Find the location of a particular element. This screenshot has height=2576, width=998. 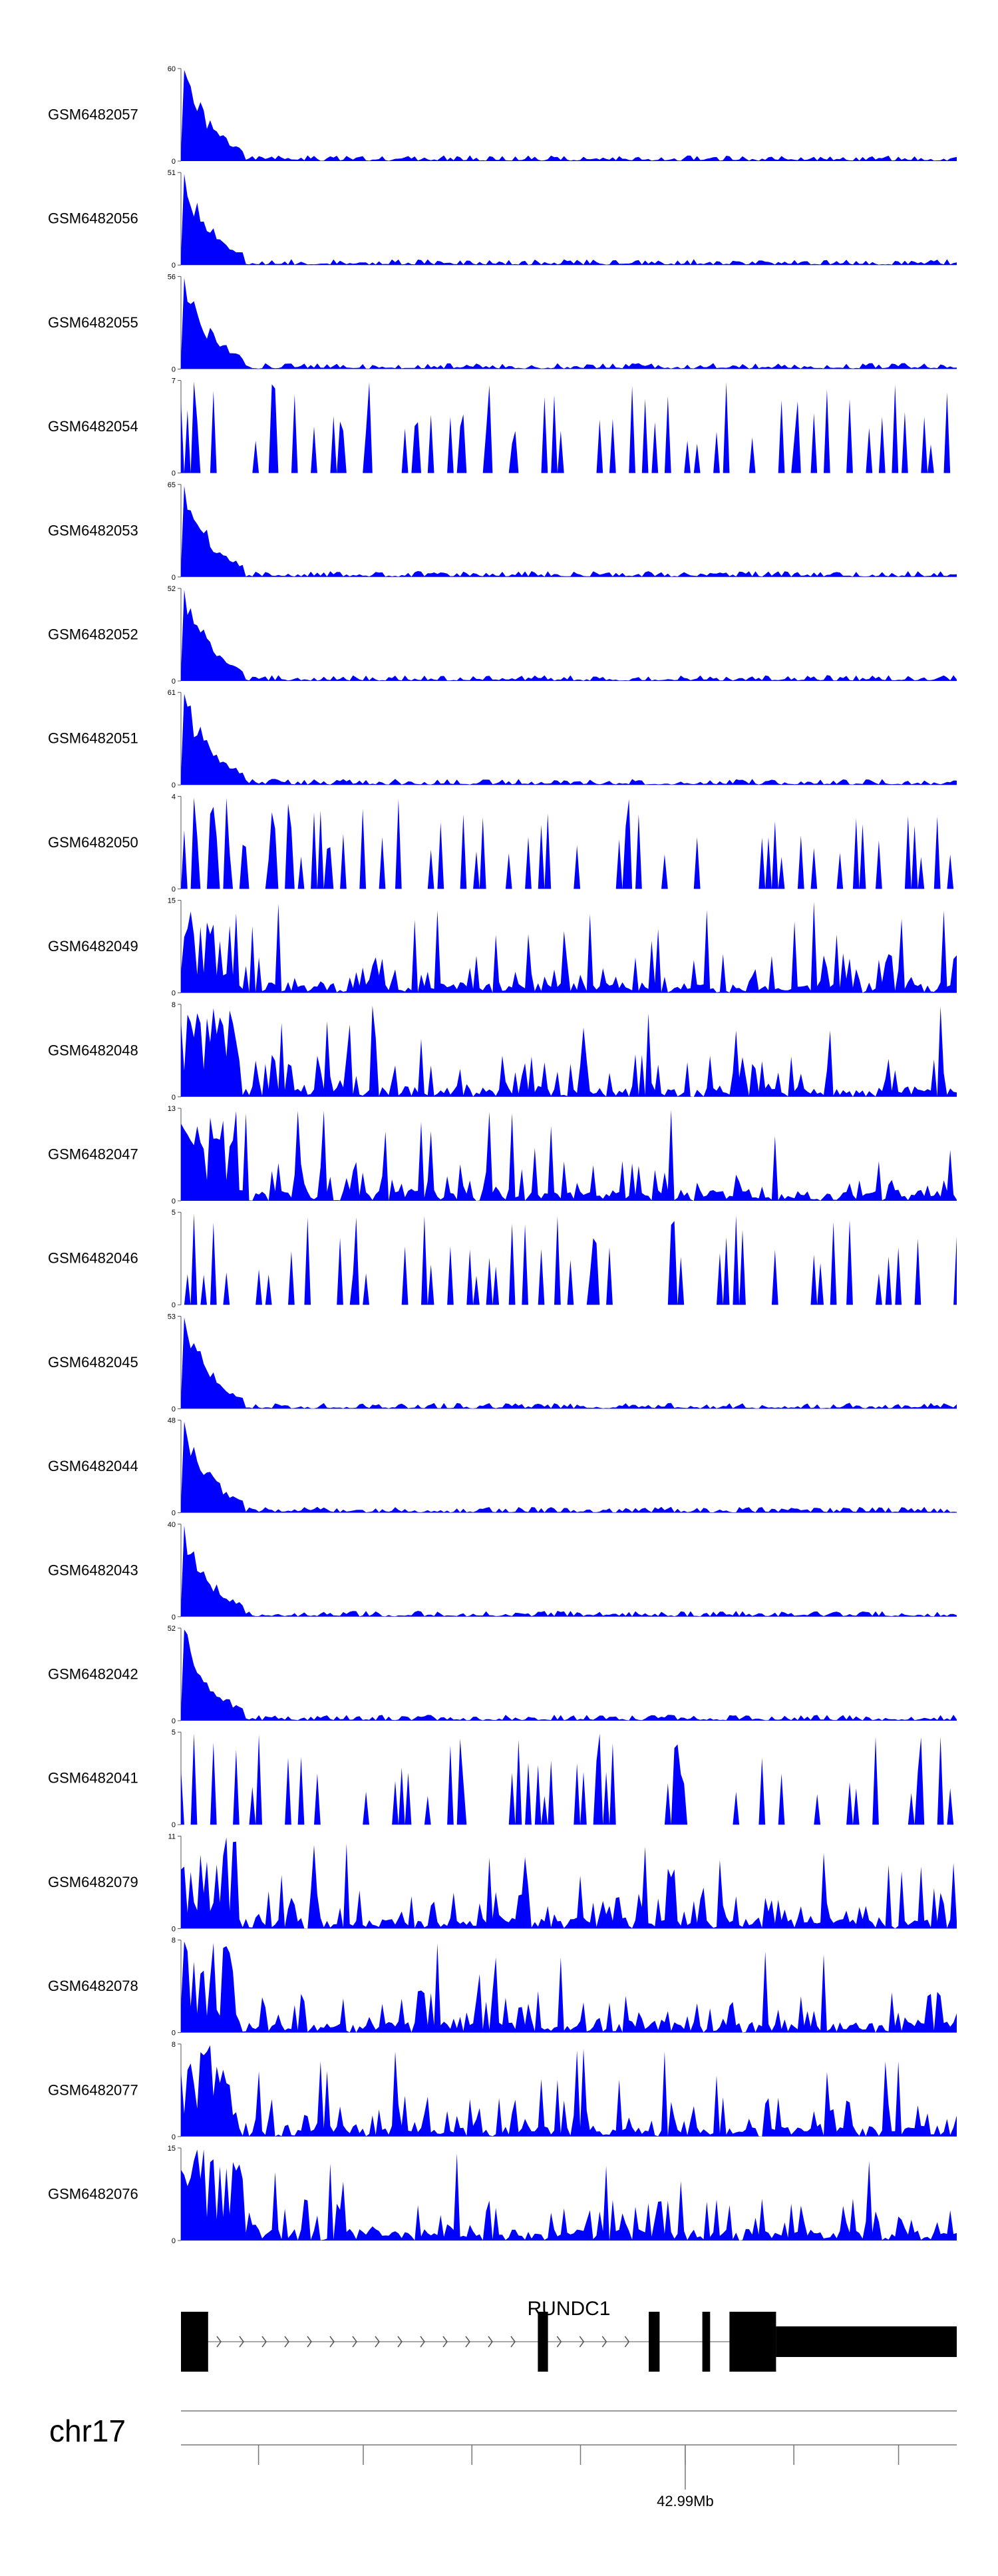

y-min-label-gsm6482042: 0 is located at coordinates (174, 1721).